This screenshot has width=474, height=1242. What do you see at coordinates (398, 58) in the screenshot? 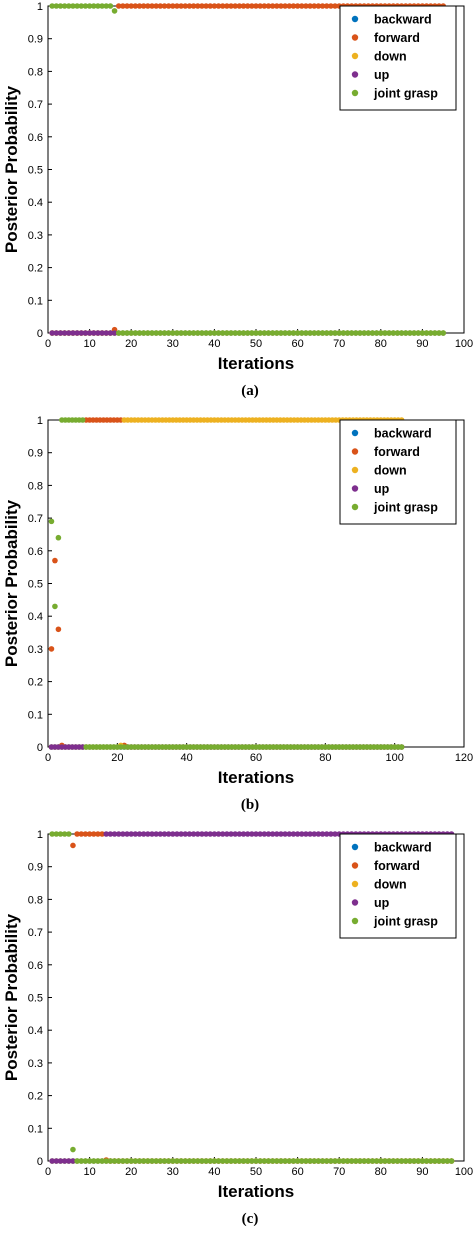
I see `legend-box` at bounding box center [398, 58].